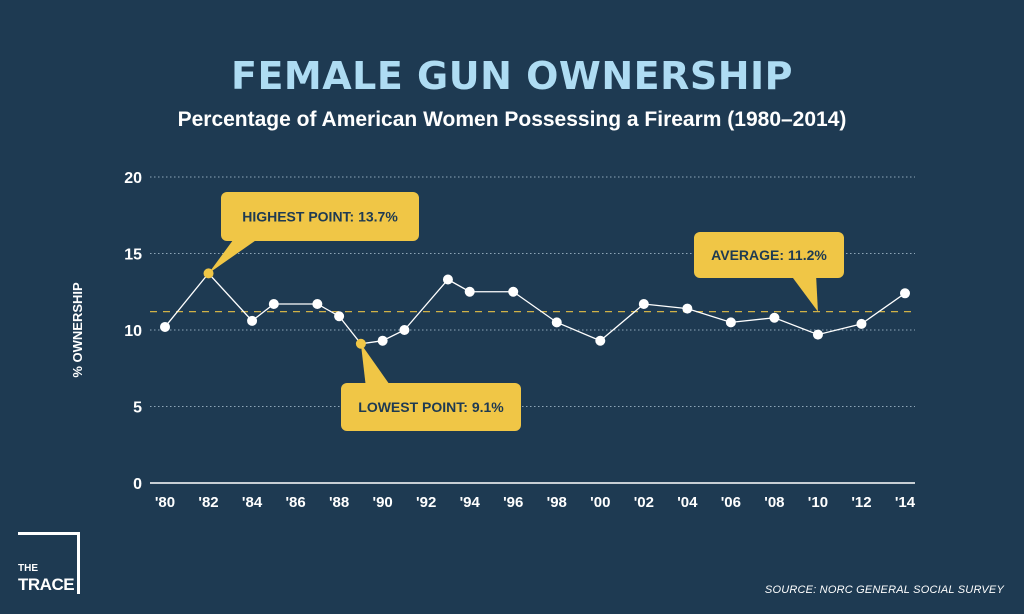 This screenshot has width=1024, height=614. What do you see at coordinates (252, 502) in the screenshot?
I see `x-tick-label: '84` at bounding box center [252, 502].